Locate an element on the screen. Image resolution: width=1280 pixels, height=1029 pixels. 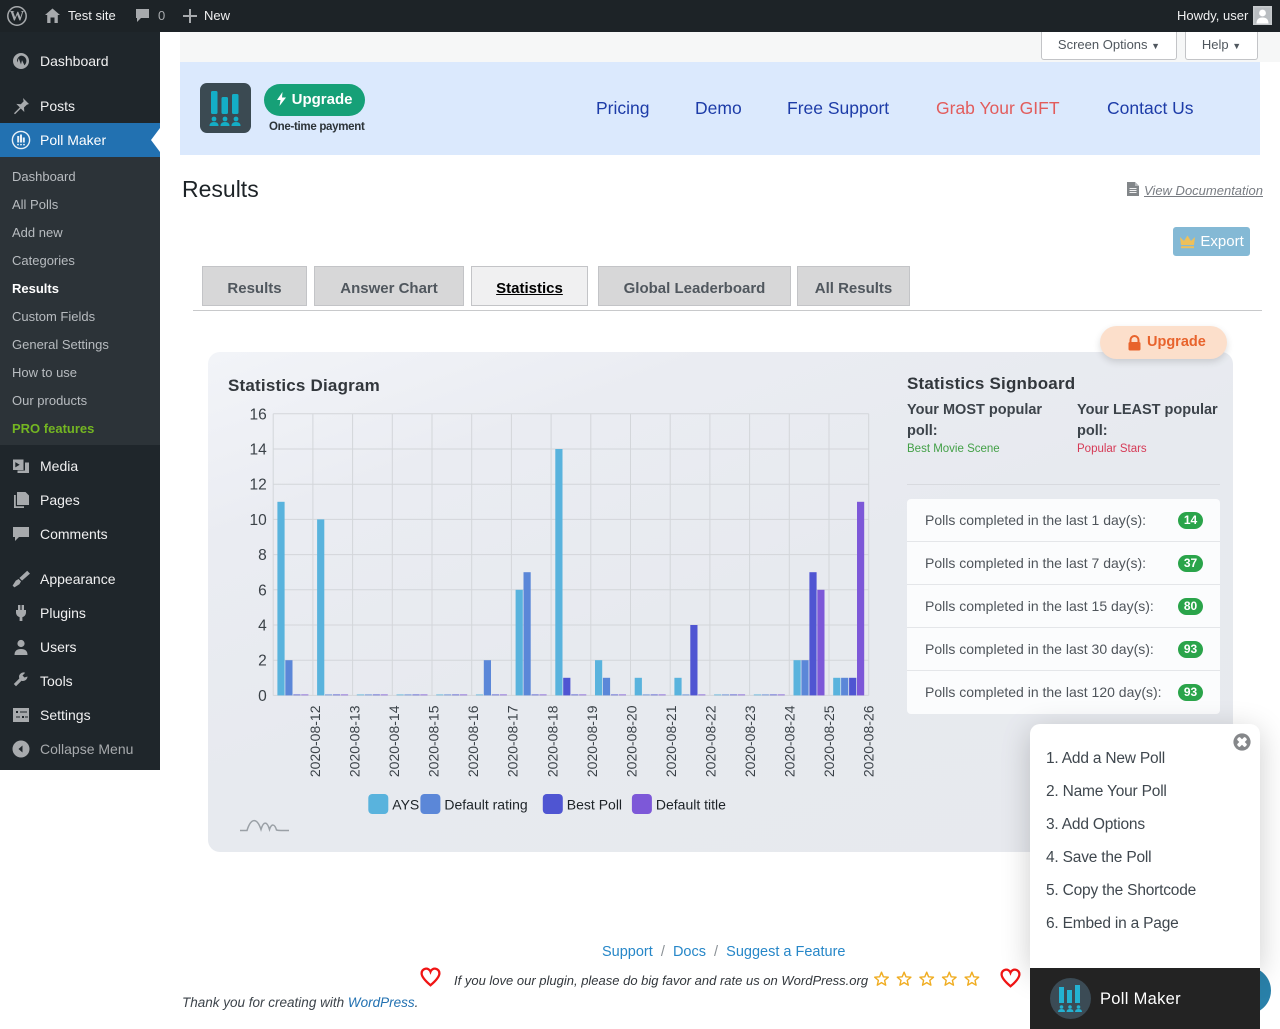
svg-text: W is located at coordinates (17, 17).